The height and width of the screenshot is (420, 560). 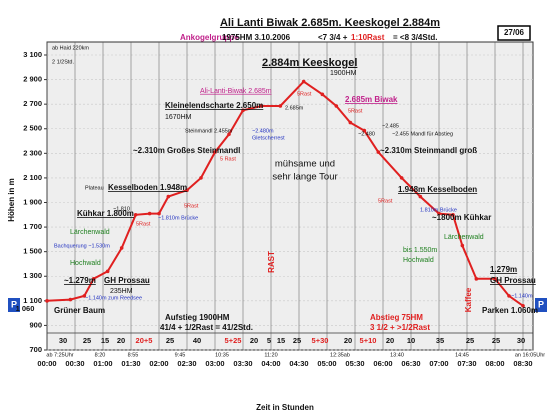 I want to click on annotation: 1.948m Kesselboden, so click(x=437, y=189).